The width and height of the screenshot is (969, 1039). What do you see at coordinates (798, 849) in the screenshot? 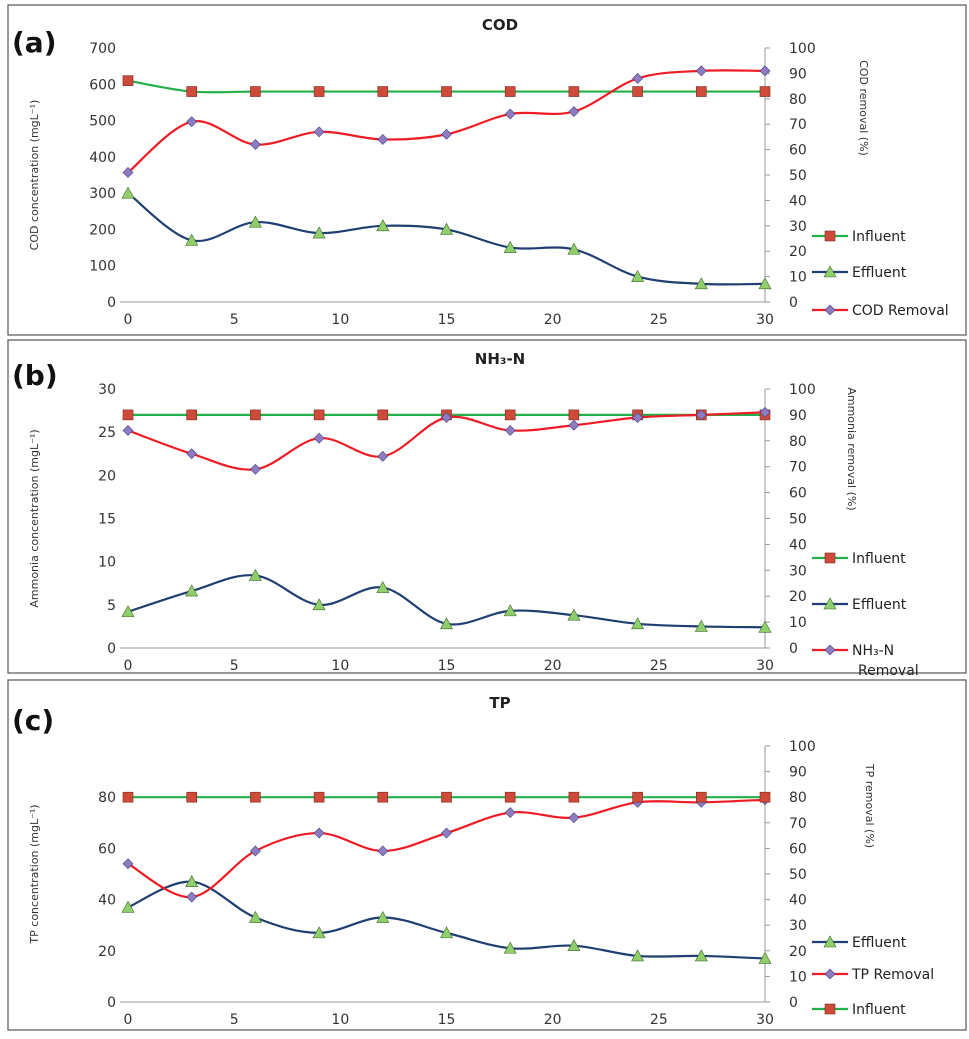
I see `y2-tick-label: 60` at bounding box center [798, 849].